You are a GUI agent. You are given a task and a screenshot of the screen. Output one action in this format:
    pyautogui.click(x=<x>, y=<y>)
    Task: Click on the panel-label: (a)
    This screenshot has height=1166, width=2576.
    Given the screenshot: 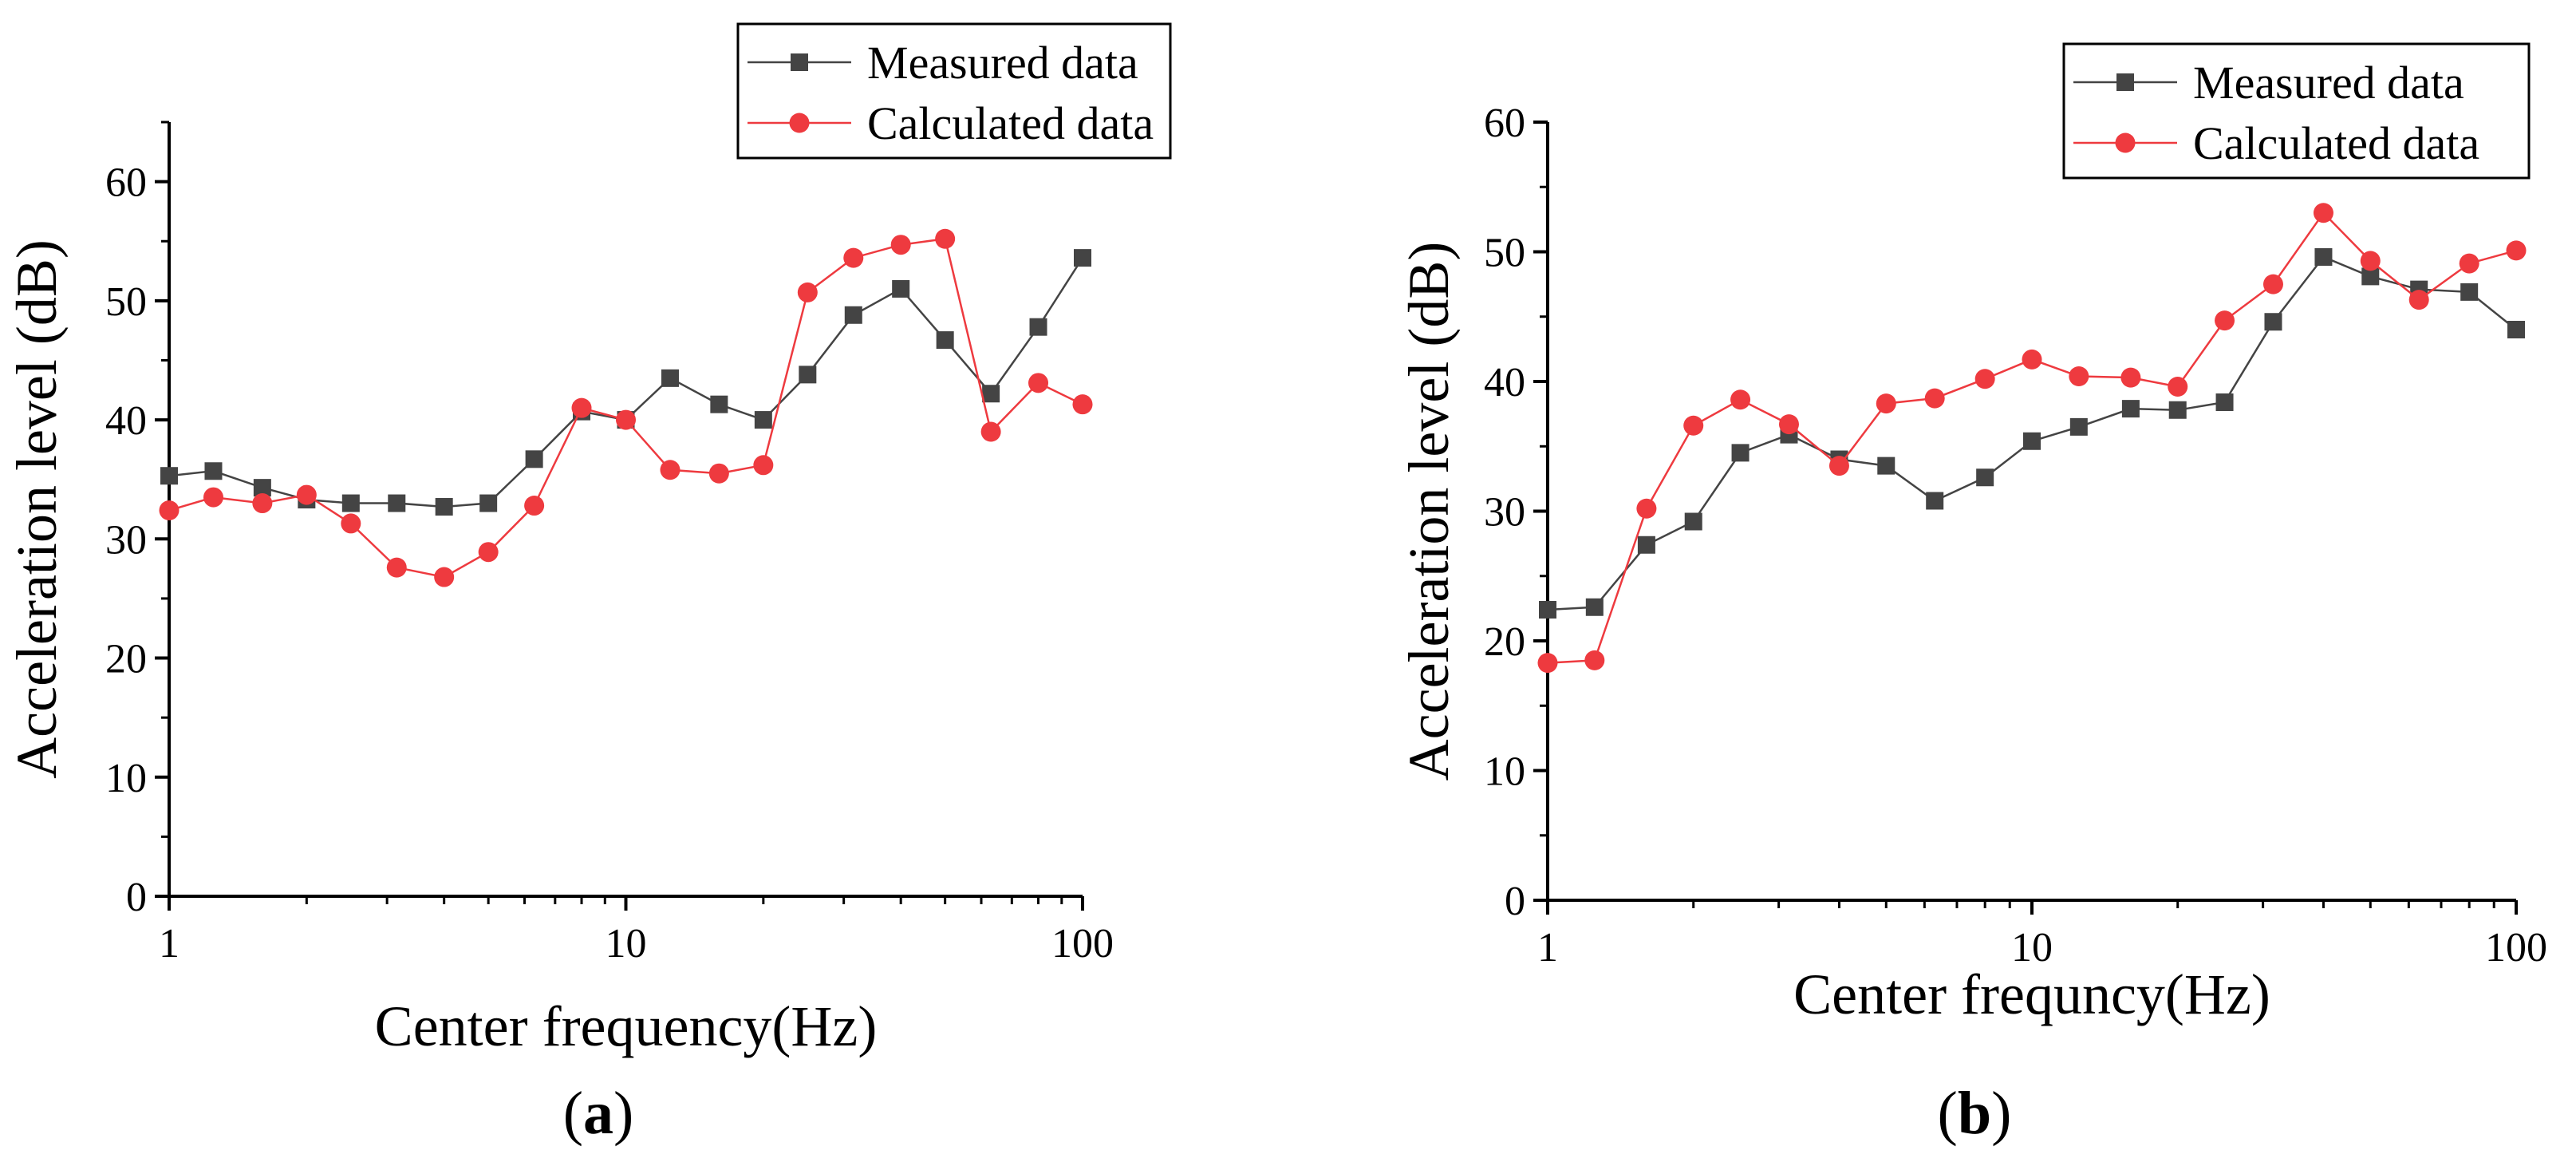 What is the action you would take?
    pyautogui.click(x=599, y=1113)
    